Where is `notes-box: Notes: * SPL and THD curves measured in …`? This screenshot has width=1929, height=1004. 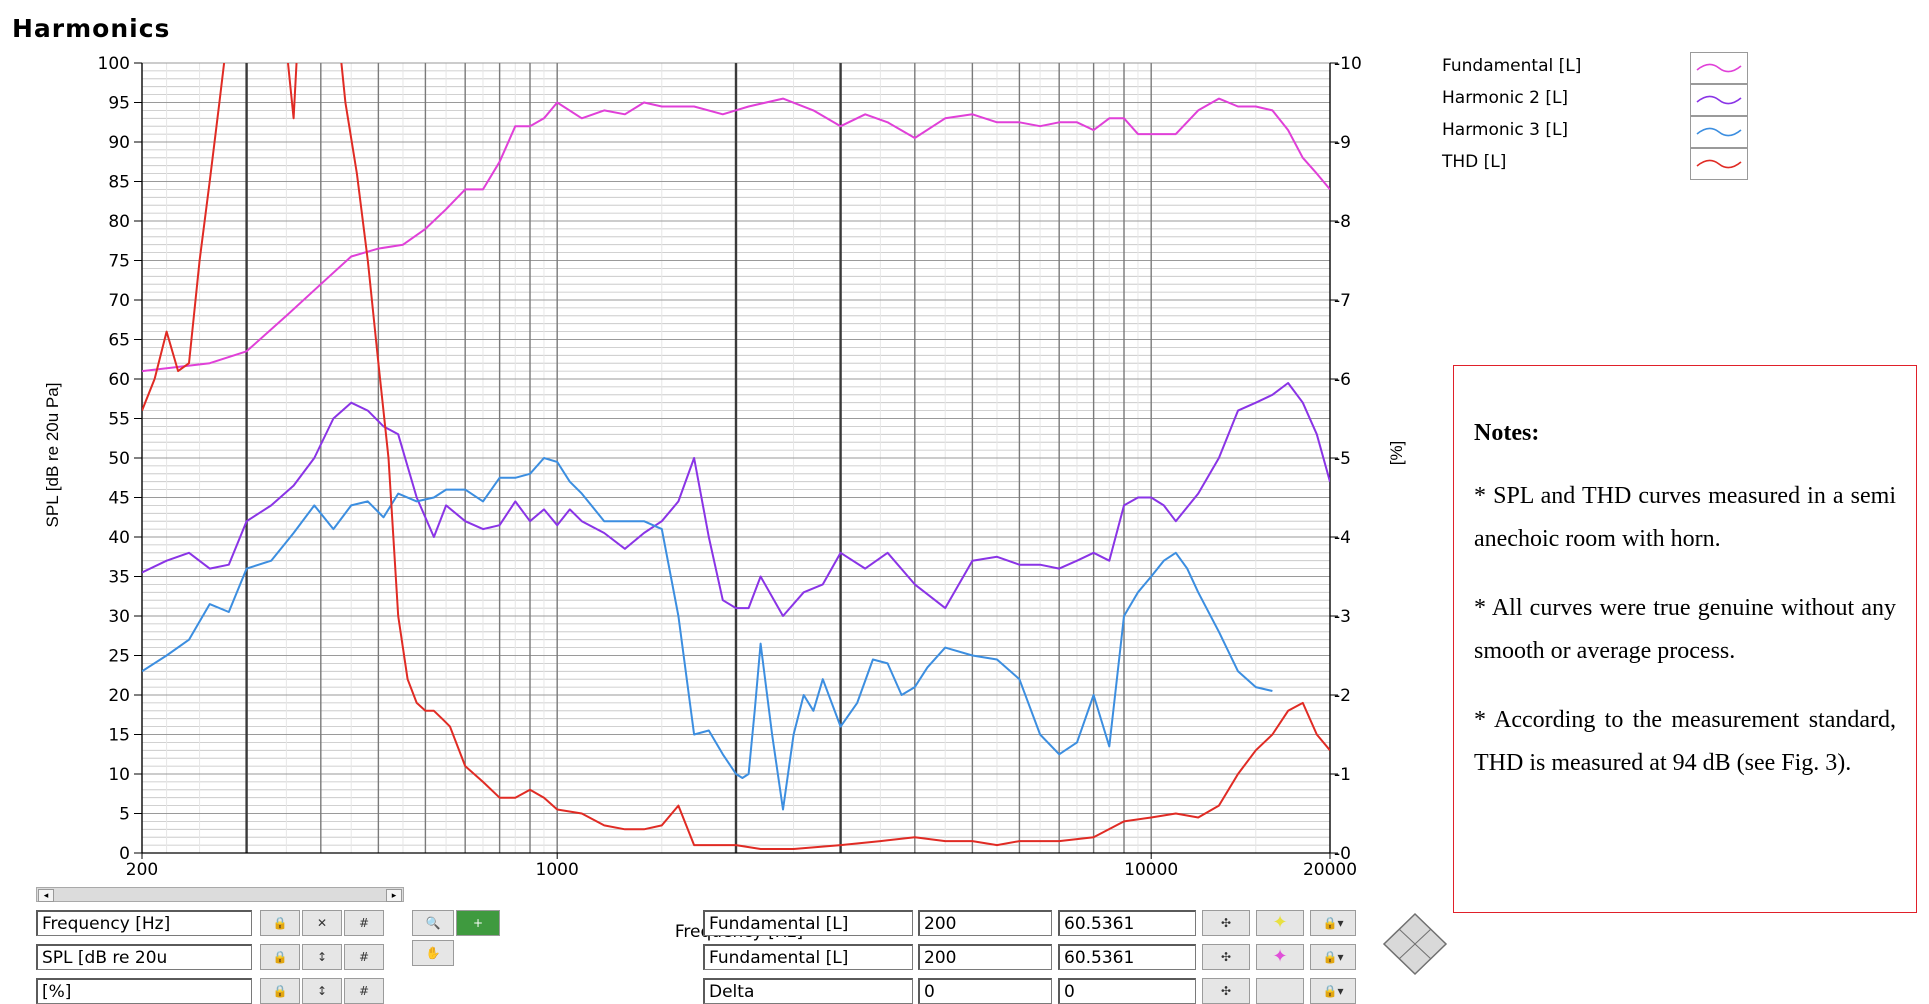 notes-box: Notes: * SPL and THD curves measured in … is located at coordinates (1685, 639).